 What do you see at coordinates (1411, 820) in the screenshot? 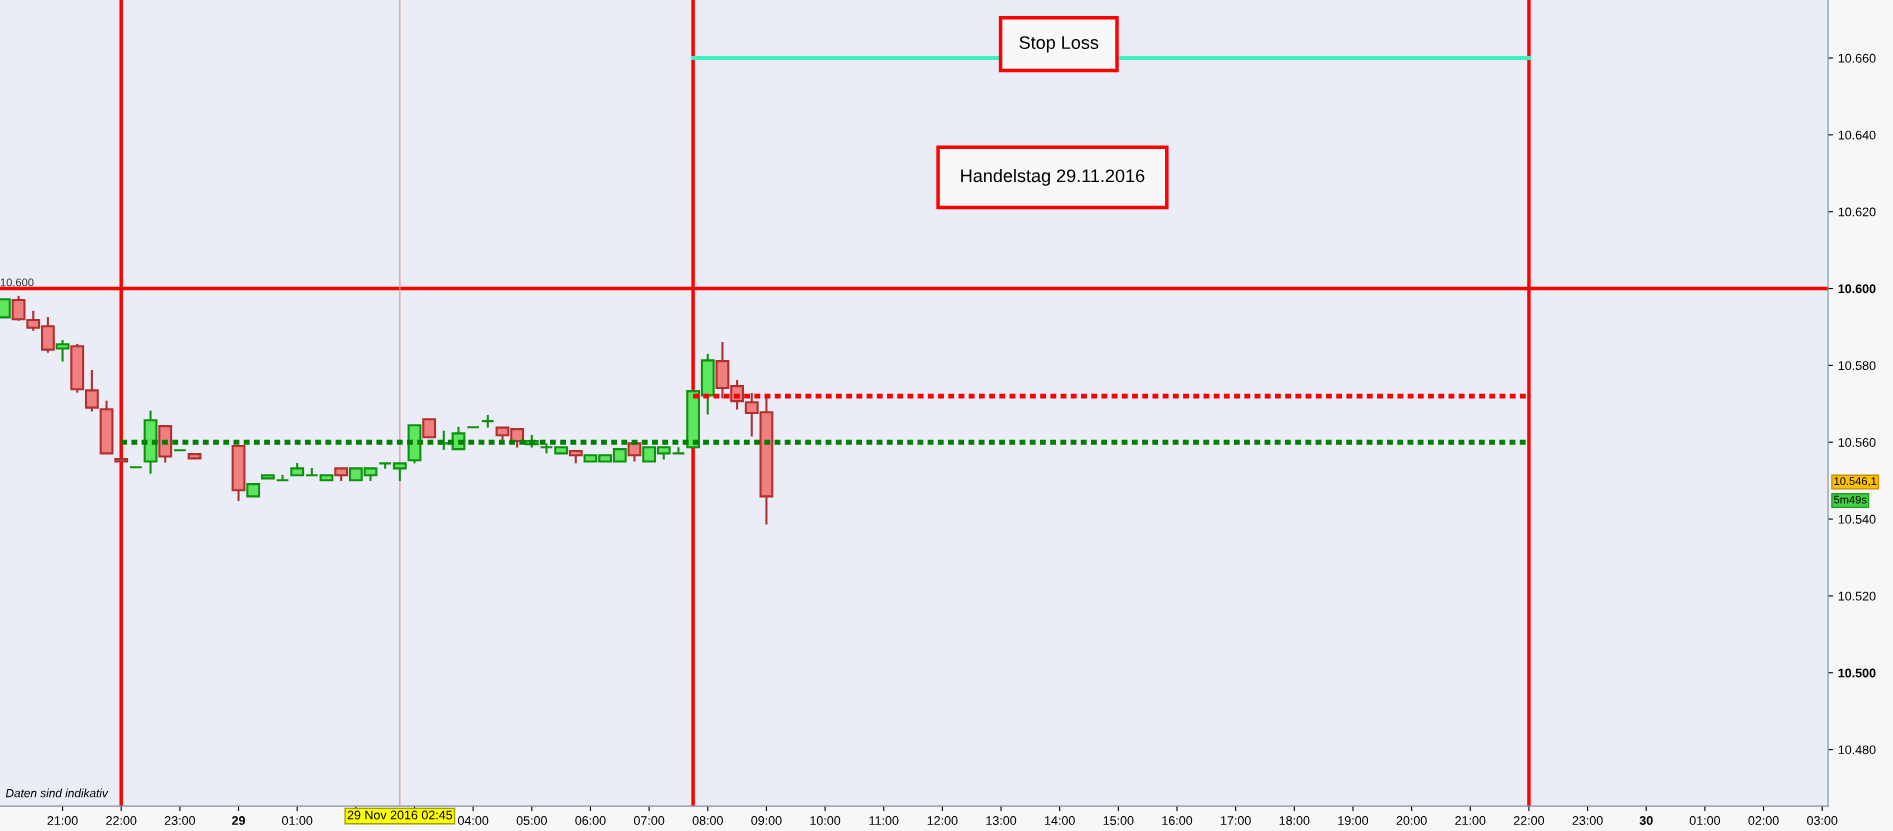
I see `x-tick-label: 20:00` at bounding box center [1411, 820].